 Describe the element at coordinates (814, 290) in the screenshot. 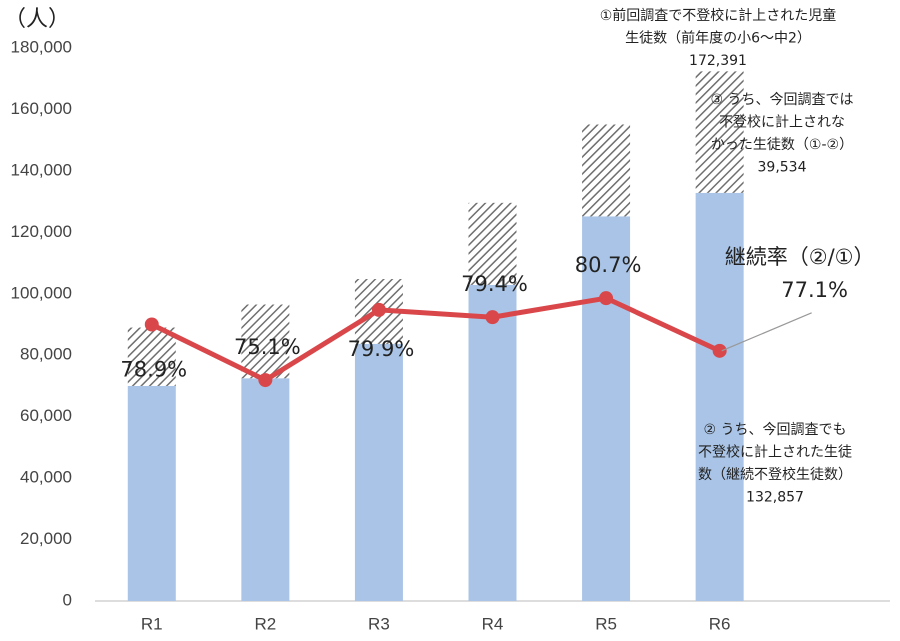

I see `data-label: 77.1%` at that location.